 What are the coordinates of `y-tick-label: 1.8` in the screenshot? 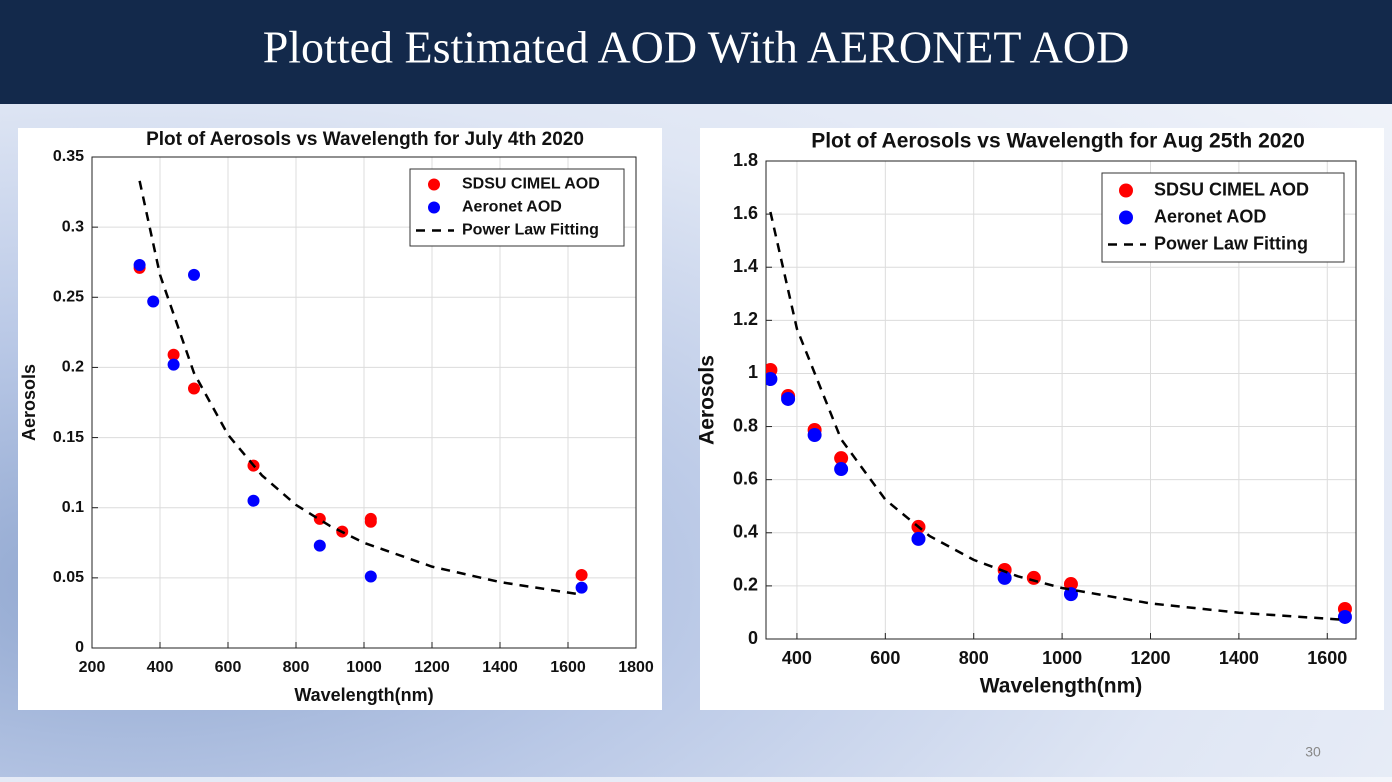 It's located at (745, 160).